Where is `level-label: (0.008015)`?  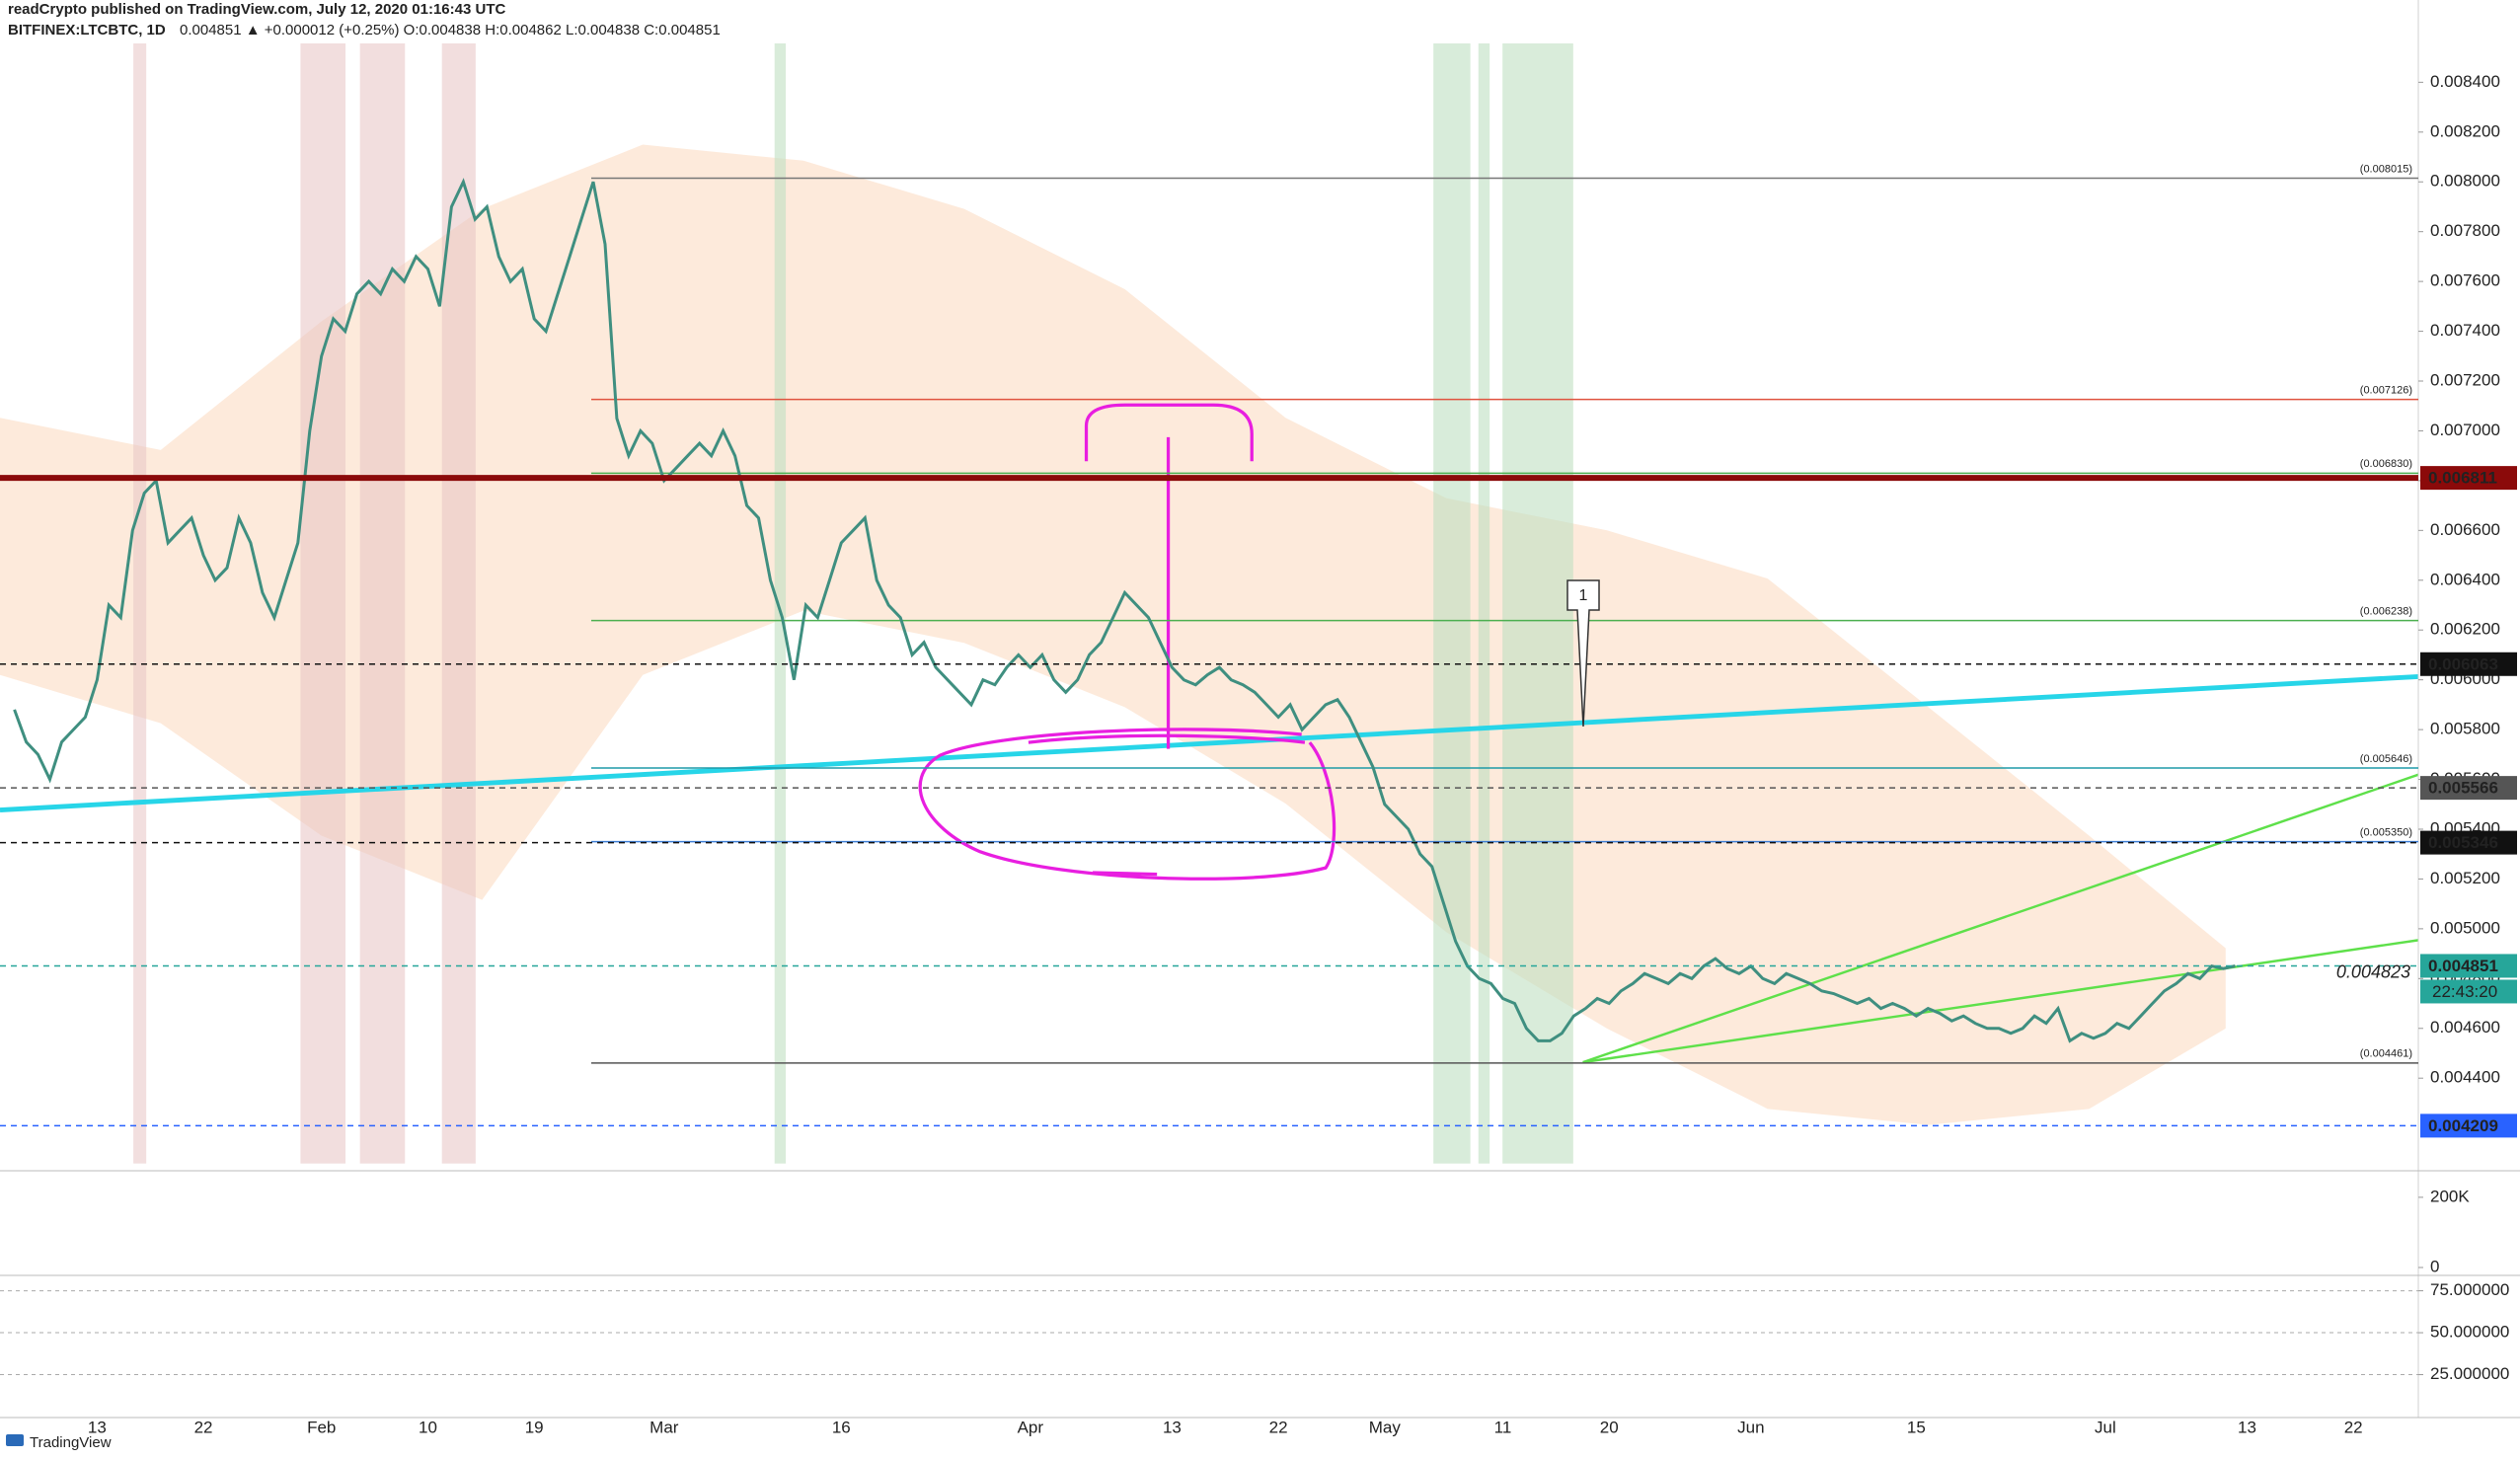
level-label: (0.008015) is located at coordinates (2386, 169).